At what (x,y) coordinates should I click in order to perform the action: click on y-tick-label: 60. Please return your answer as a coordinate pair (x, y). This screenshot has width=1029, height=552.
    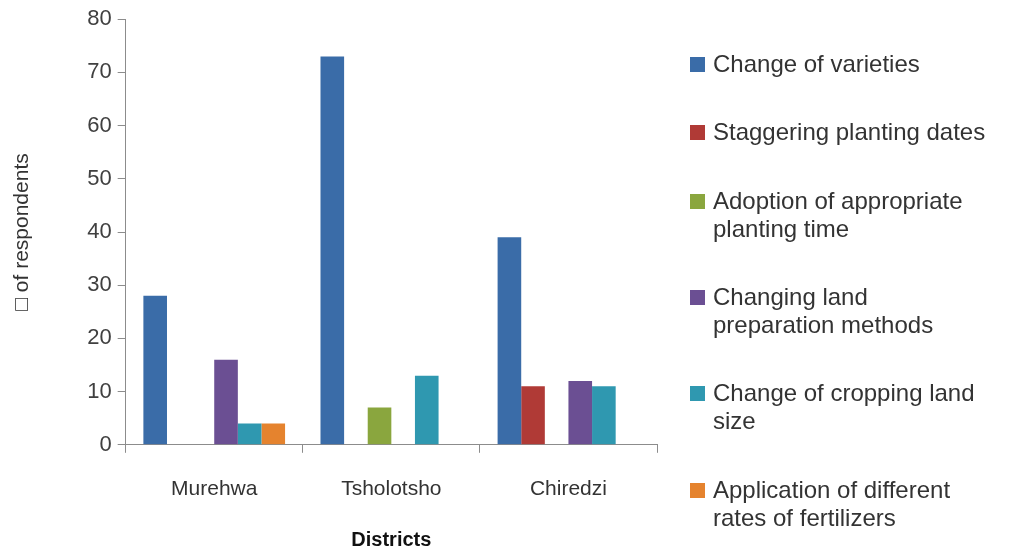
    Looking at the image, I should click on (99, 124).